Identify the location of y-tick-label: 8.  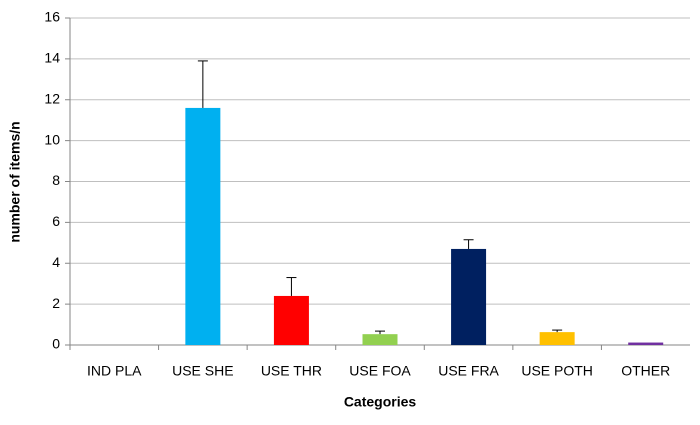
(56, 180).